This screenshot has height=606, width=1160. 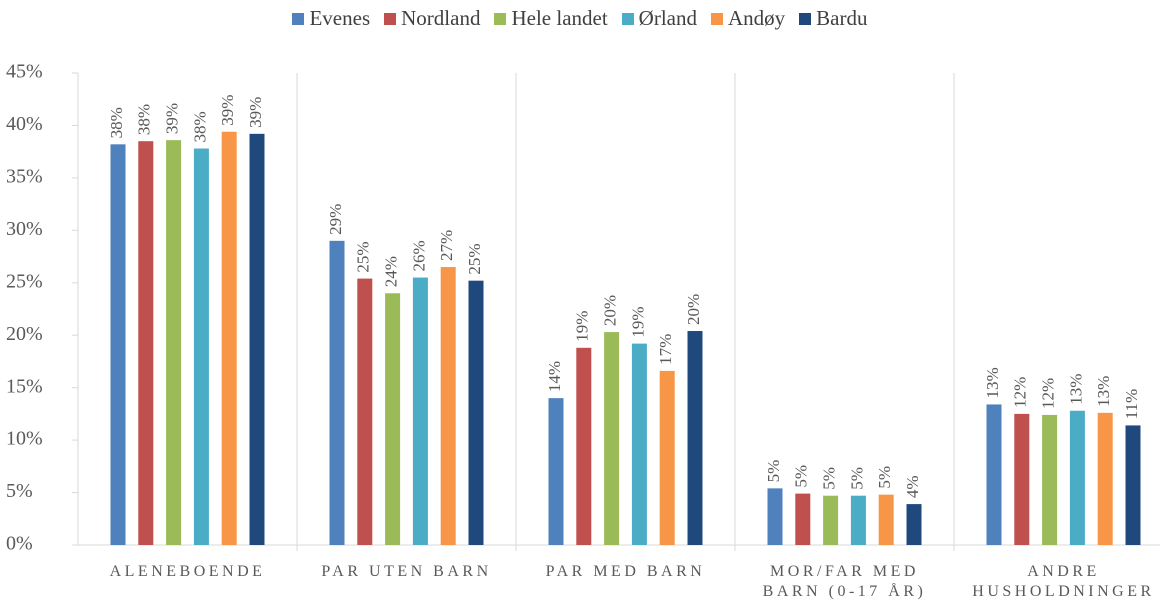 I want to click on legend-label: Evenes, so click(x=340, y=18).